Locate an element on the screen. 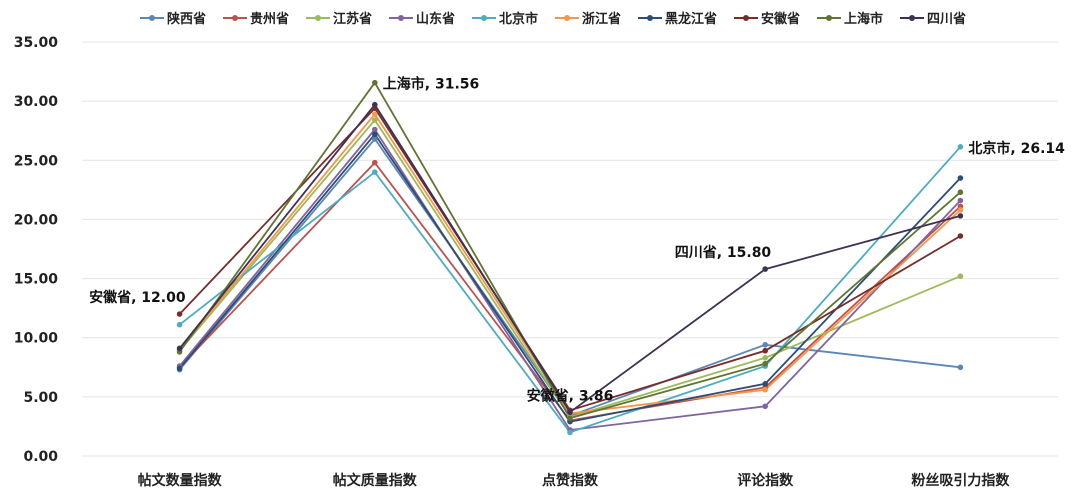 Image resolution: width=1080 pixels, height=496 pixels. legend-item: 北京市 is located at coordinates (505, 19).